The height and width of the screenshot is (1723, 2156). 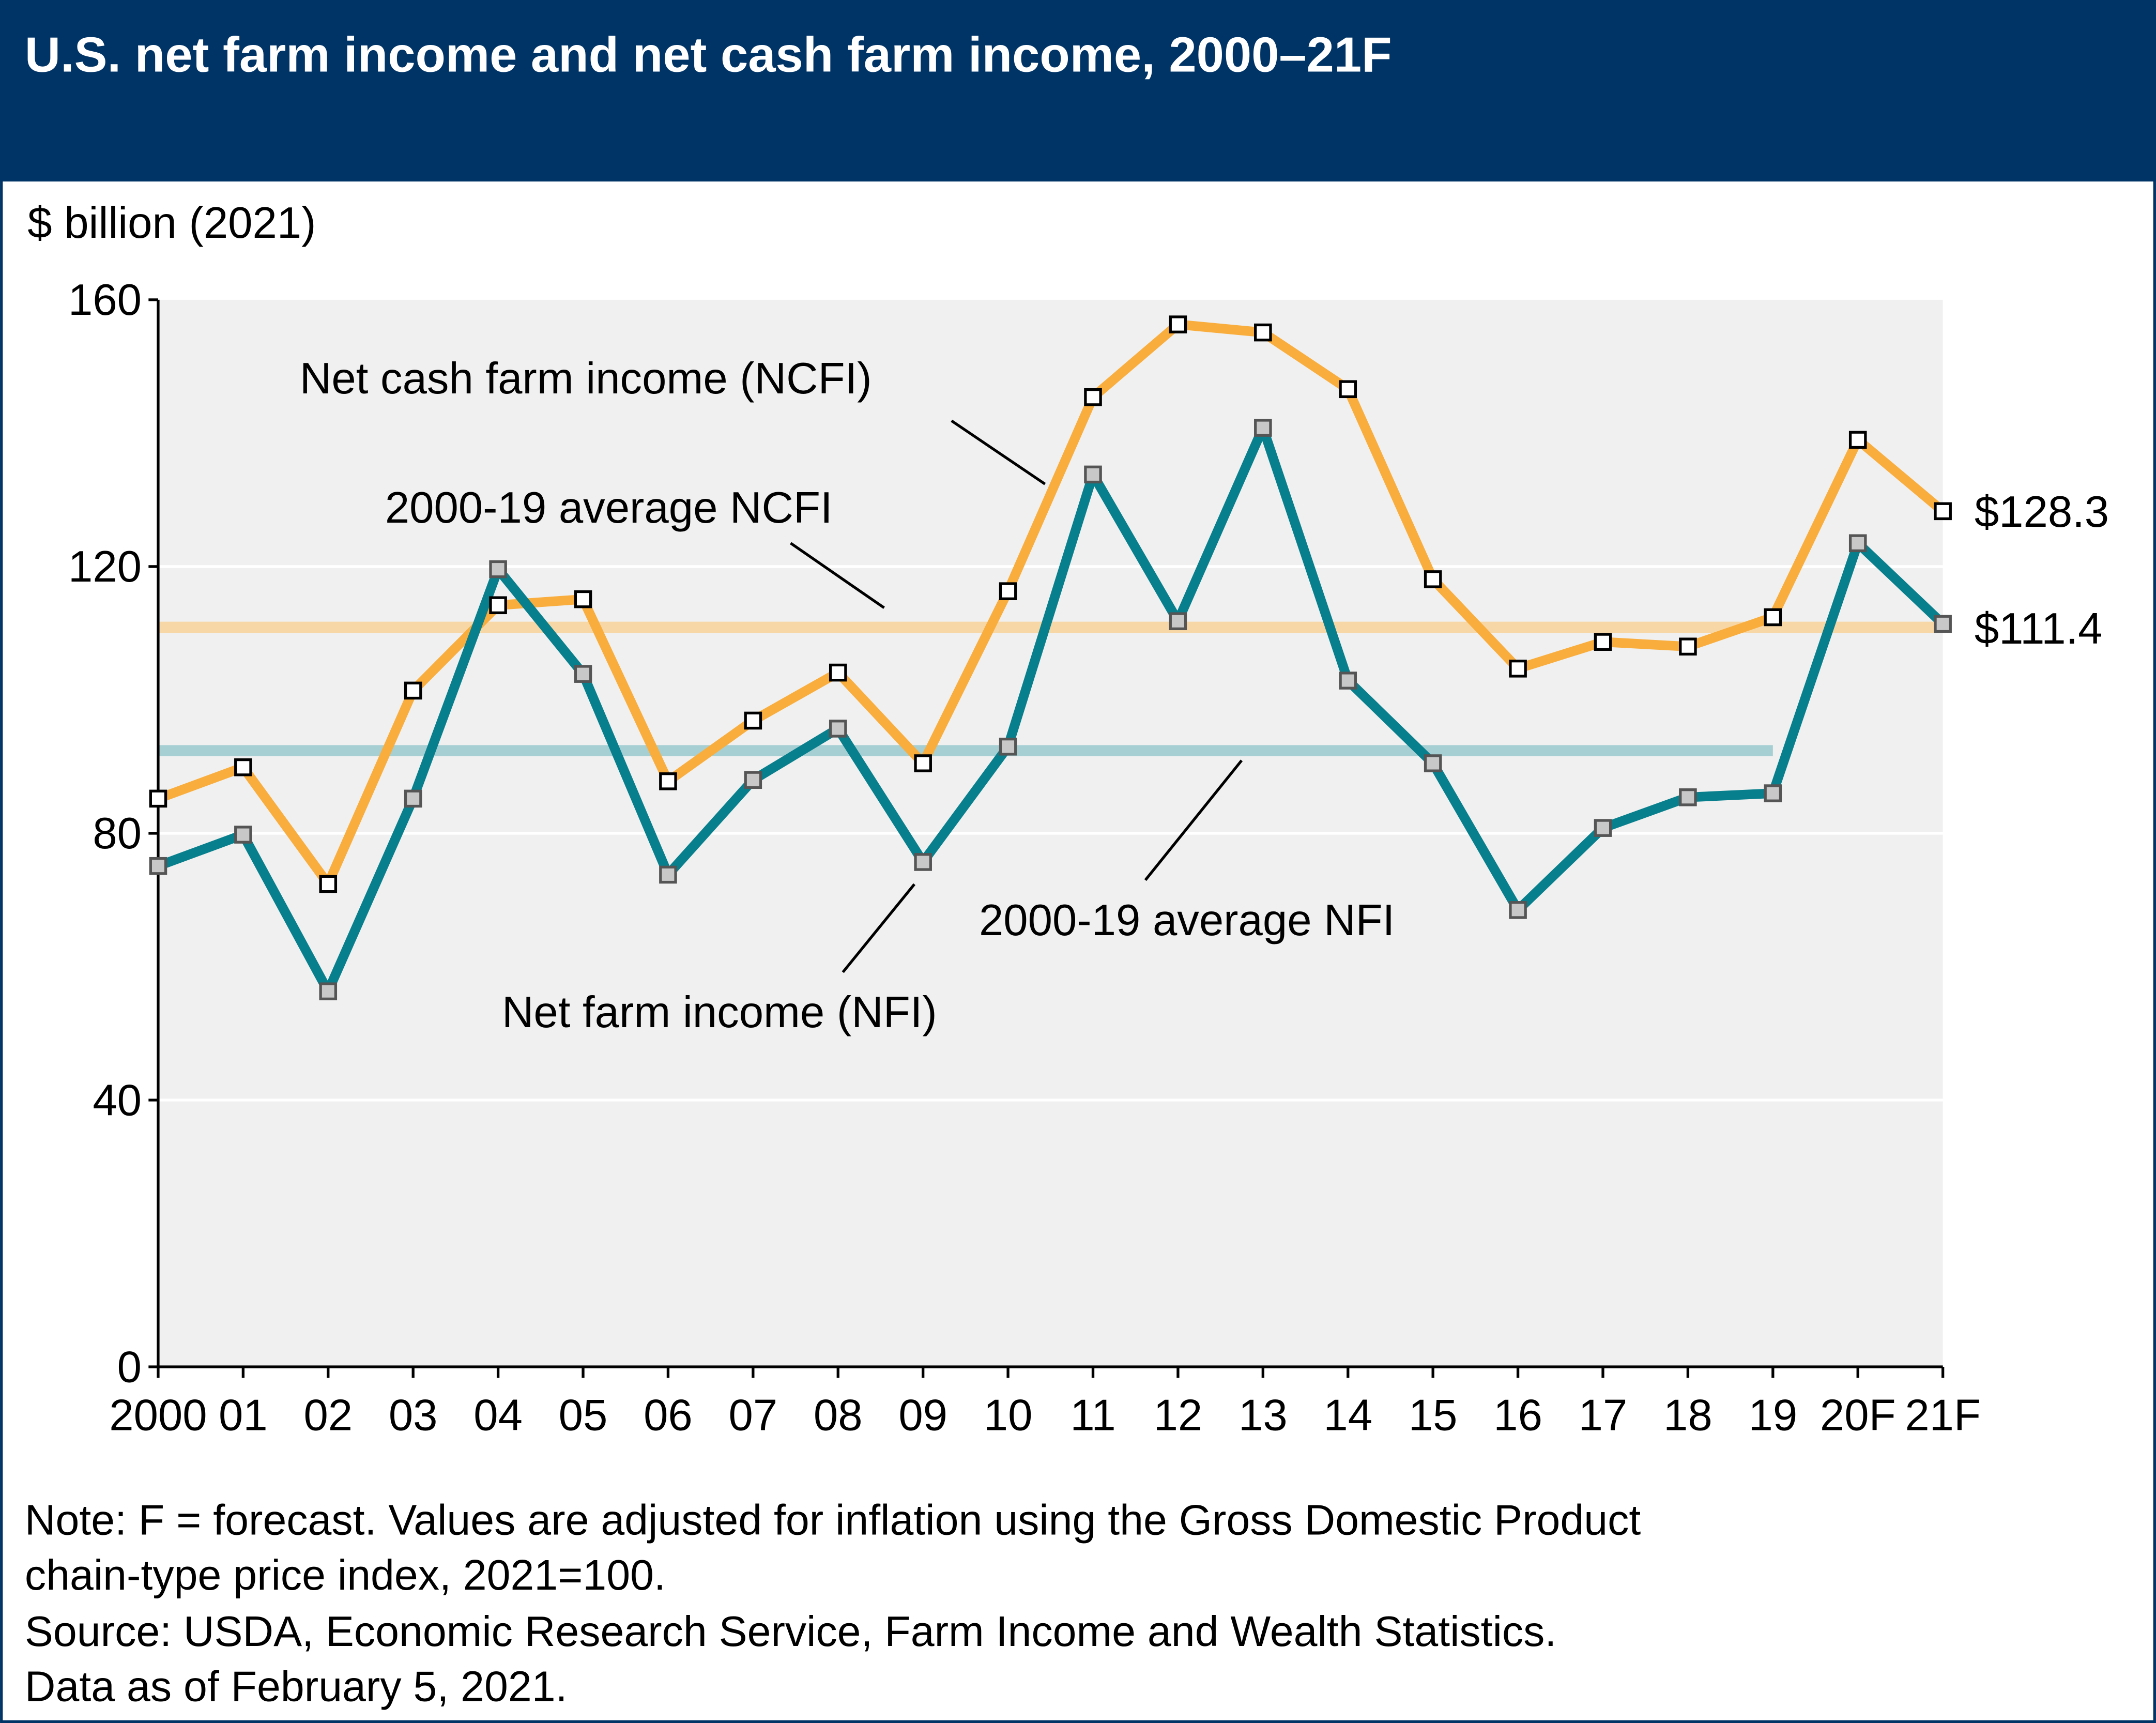 I want to click on x-tick-label: 03, so click(x=414, y=1415).